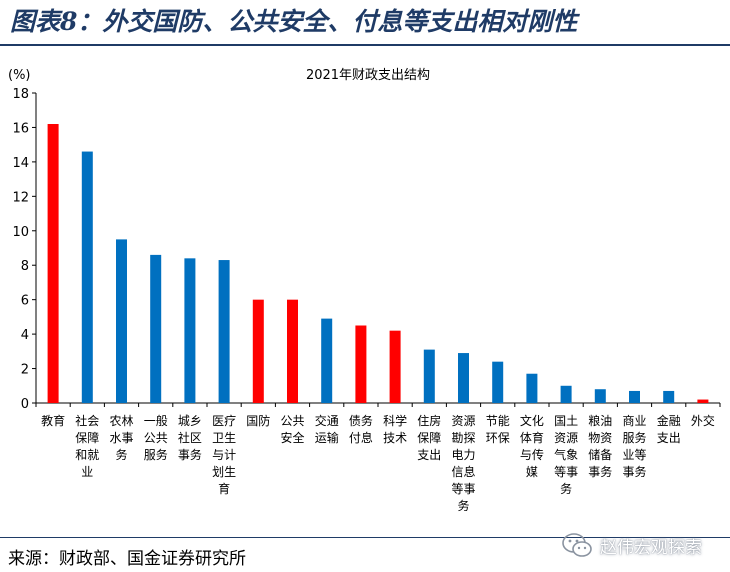  What do you see at coordinates (294, 21) in the screenshot?
I see `figure-title: 图表8：外交国防、公共安全、付息等支出相对刚性` at bounding box center [294, 21].